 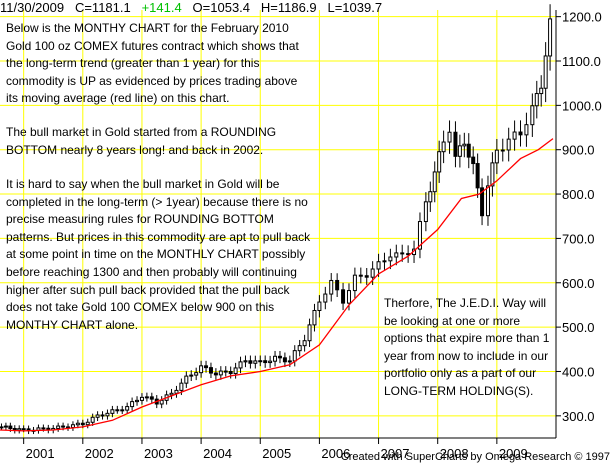 What do you see at coordinates (217, 453) in the screenshot?
I see `x-tick-label: 2004` at bounding box center [217, 453].